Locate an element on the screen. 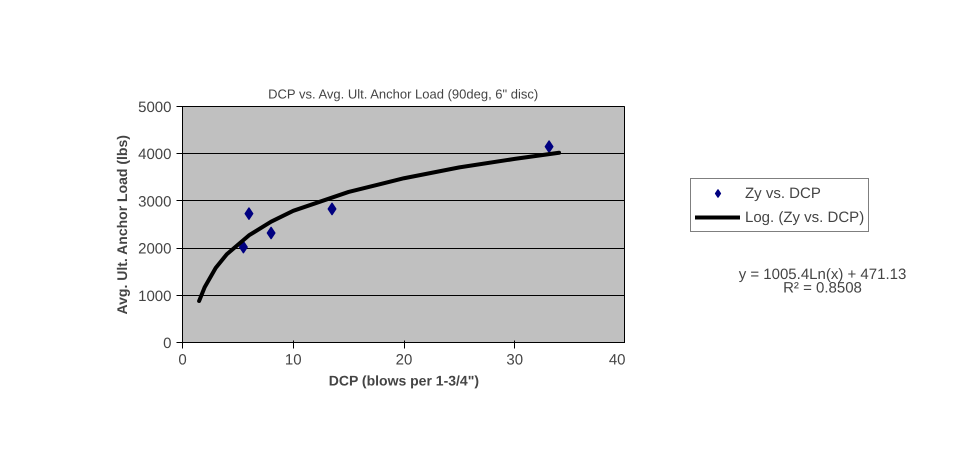  y-tick-label: 2000 is located at coordinates (155, 249).